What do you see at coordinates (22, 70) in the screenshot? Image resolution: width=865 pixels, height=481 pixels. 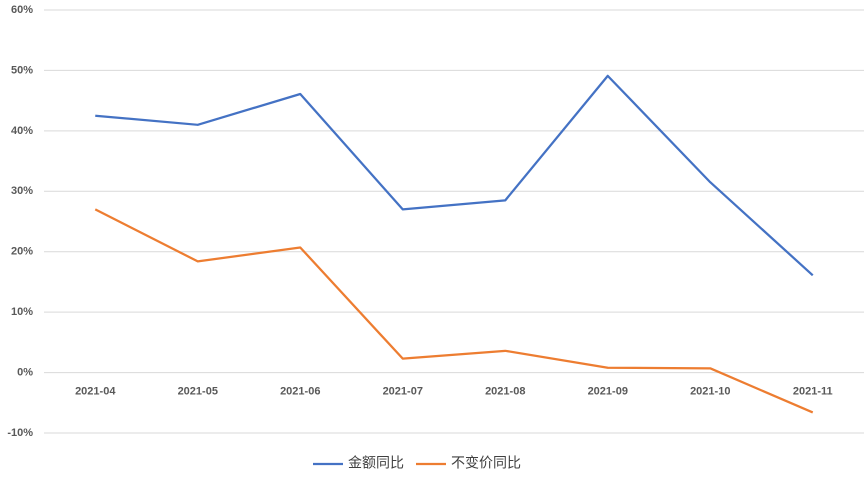 I see `y-tick-label: 50%` at bounding box center [22, 70].